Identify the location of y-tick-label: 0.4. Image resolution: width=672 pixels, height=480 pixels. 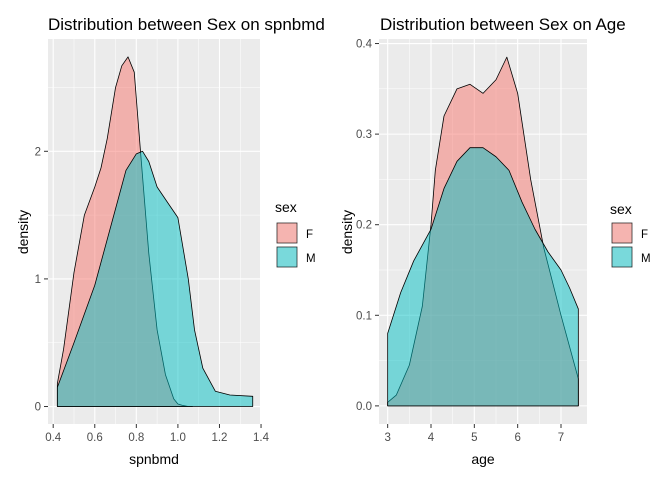
(364, 45).